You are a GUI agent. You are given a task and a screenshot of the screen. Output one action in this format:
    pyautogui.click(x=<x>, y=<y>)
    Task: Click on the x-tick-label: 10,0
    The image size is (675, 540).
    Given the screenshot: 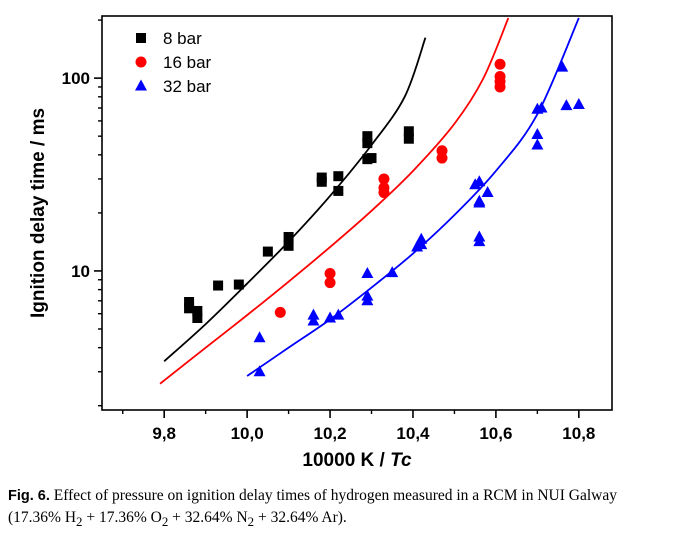 What is the action you would take?
    pyautogui.click(x=247, y=433)
    